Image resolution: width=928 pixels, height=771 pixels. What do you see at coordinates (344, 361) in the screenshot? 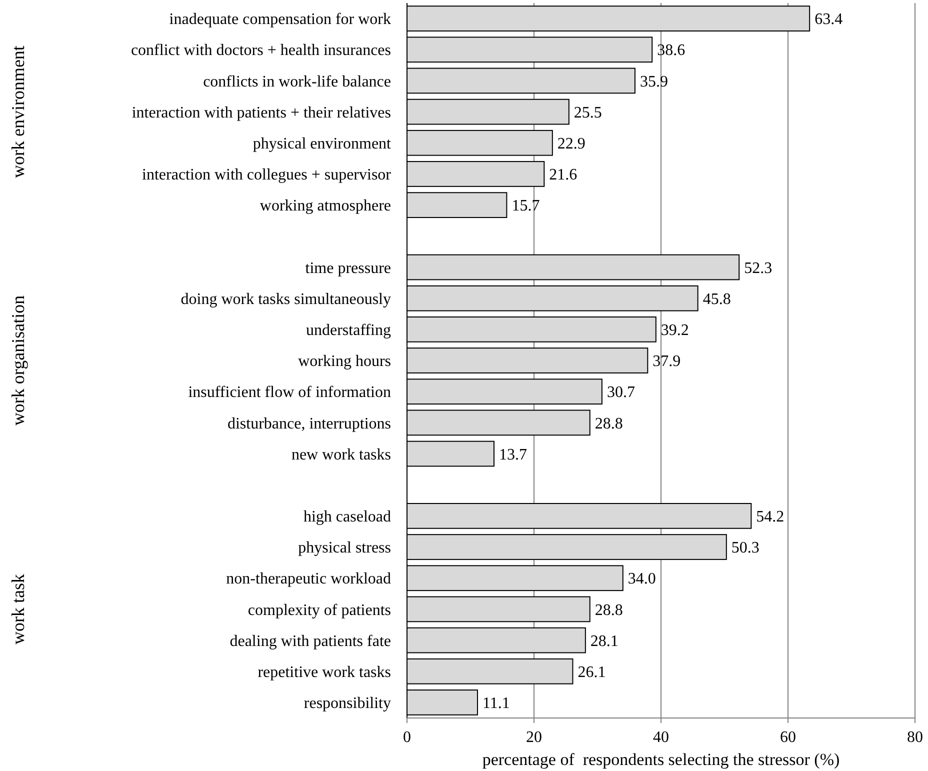
I see `y-tick-label: working hours` at bounding box center [344, 361].